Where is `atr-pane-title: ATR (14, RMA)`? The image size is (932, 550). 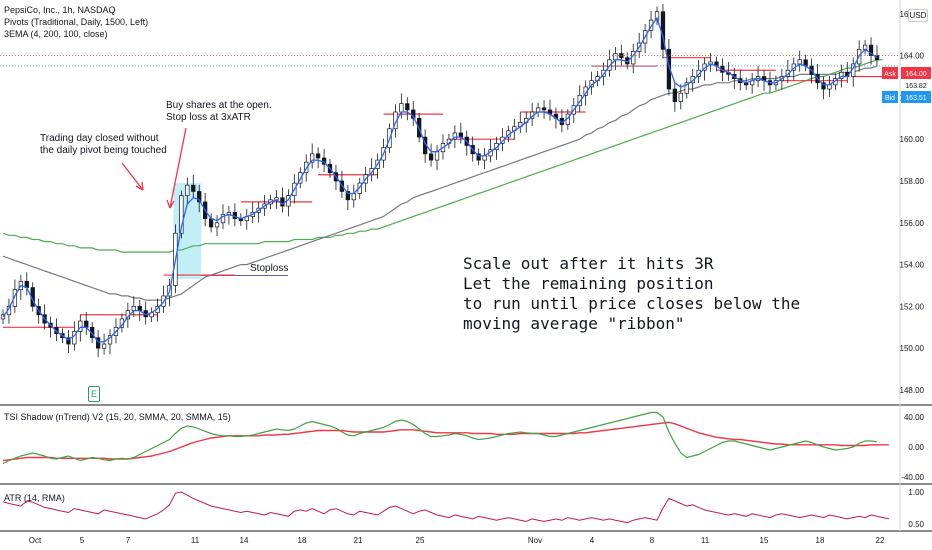
atr-pane-title: ATR (14, RMA) is located at coordinates (34, 498).